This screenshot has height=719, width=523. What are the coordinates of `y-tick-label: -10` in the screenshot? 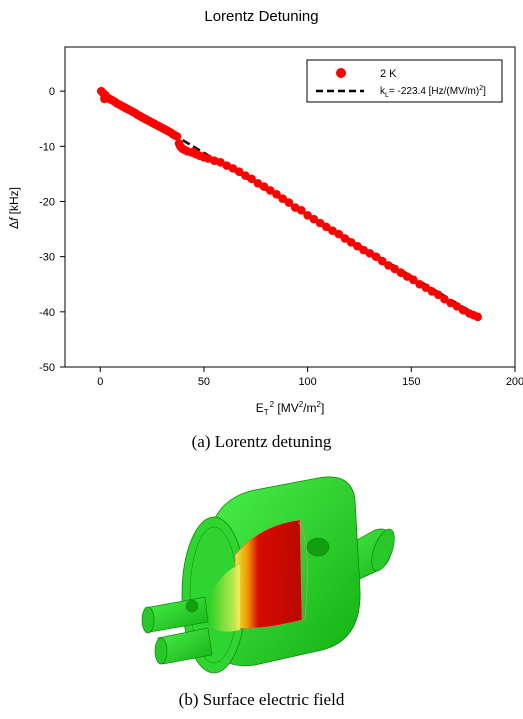 It's located at (47, 147).